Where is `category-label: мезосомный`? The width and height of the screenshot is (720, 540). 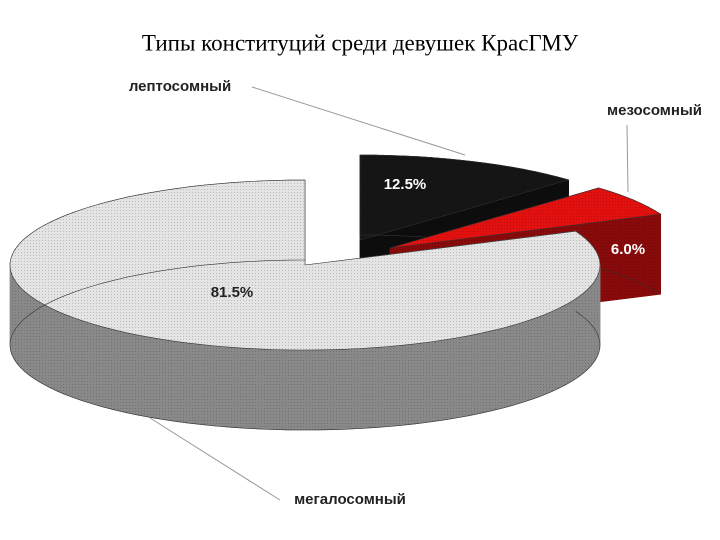 category-label: мезосомный is located at coordinates (654, 110).